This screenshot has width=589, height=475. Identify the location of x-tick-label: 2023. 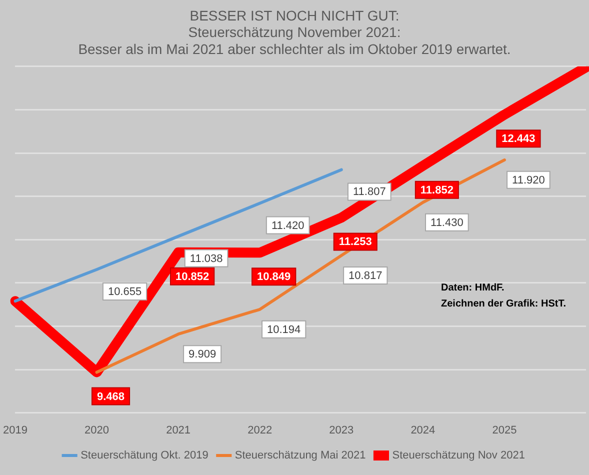
(341, 430).